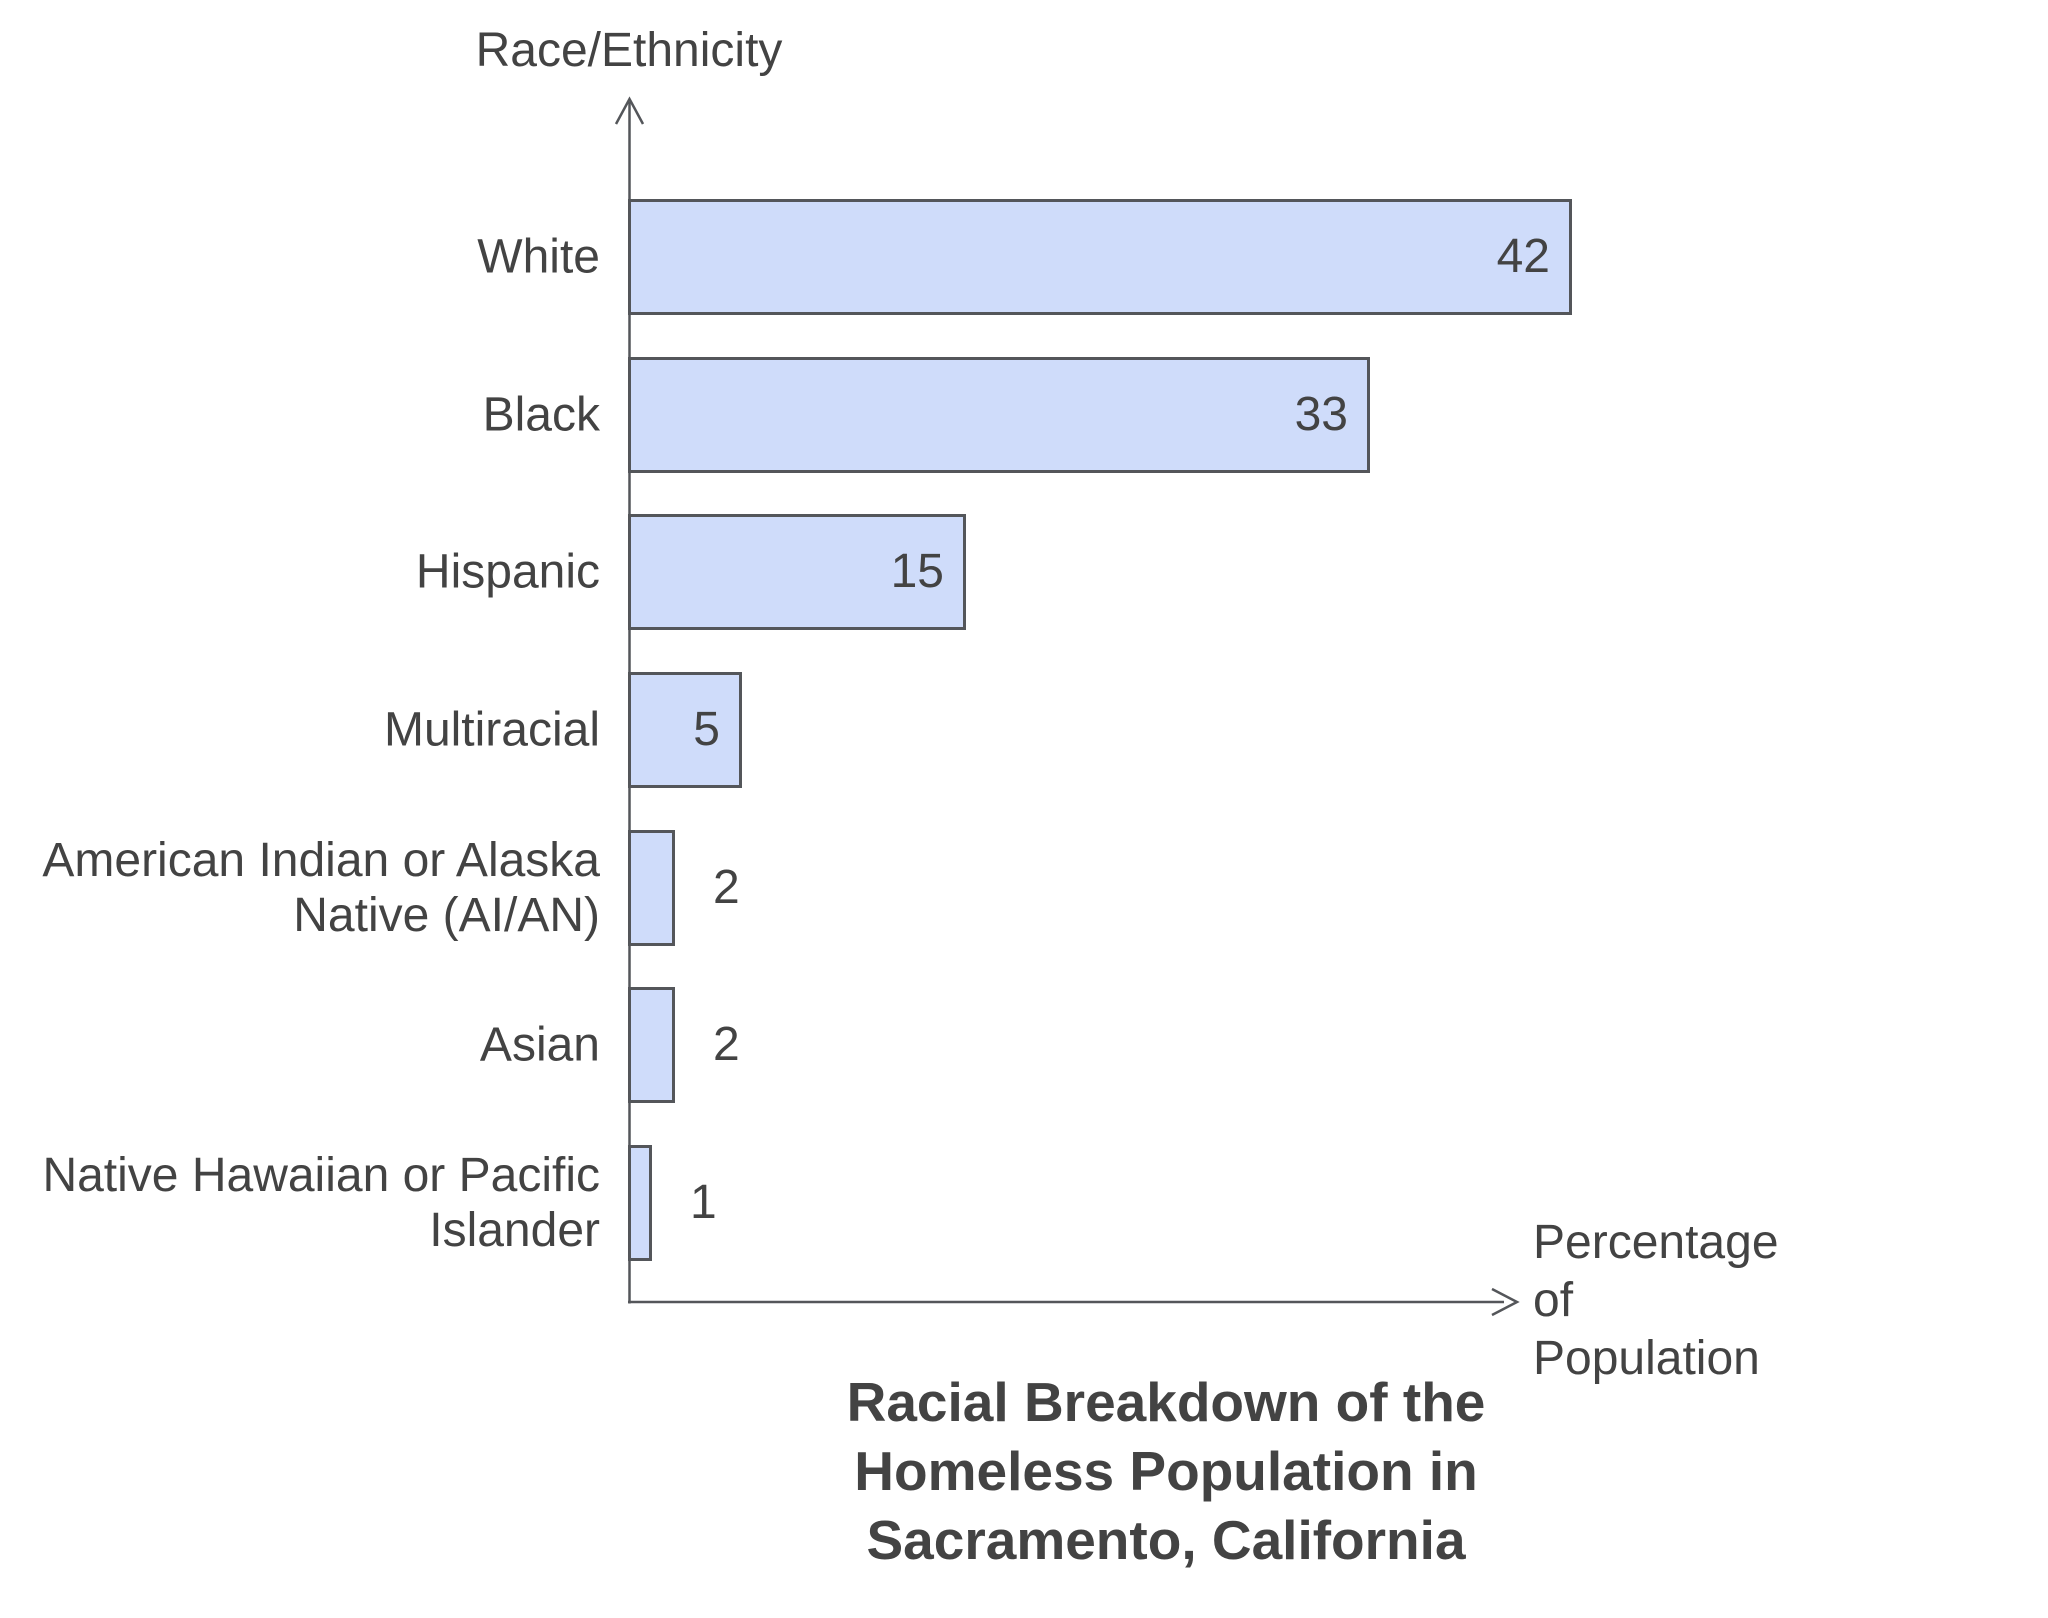 This screenshot has width=2048, height=1618. Describe the element at coordinates (491, 730) in the screenshot. I see `category-label: Multiracial` at that location.